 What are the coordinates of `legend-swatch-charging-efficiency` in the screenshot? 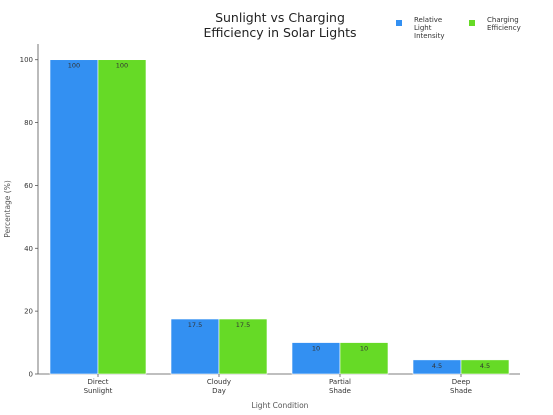 It's located at (472, 23).